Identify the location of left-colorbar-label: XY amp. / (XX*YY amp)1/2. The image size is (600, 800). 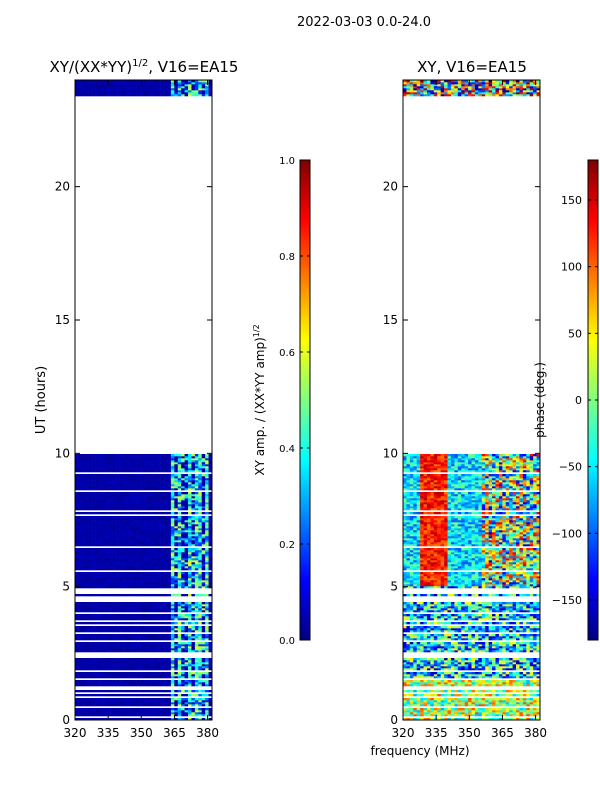
(259, 399).